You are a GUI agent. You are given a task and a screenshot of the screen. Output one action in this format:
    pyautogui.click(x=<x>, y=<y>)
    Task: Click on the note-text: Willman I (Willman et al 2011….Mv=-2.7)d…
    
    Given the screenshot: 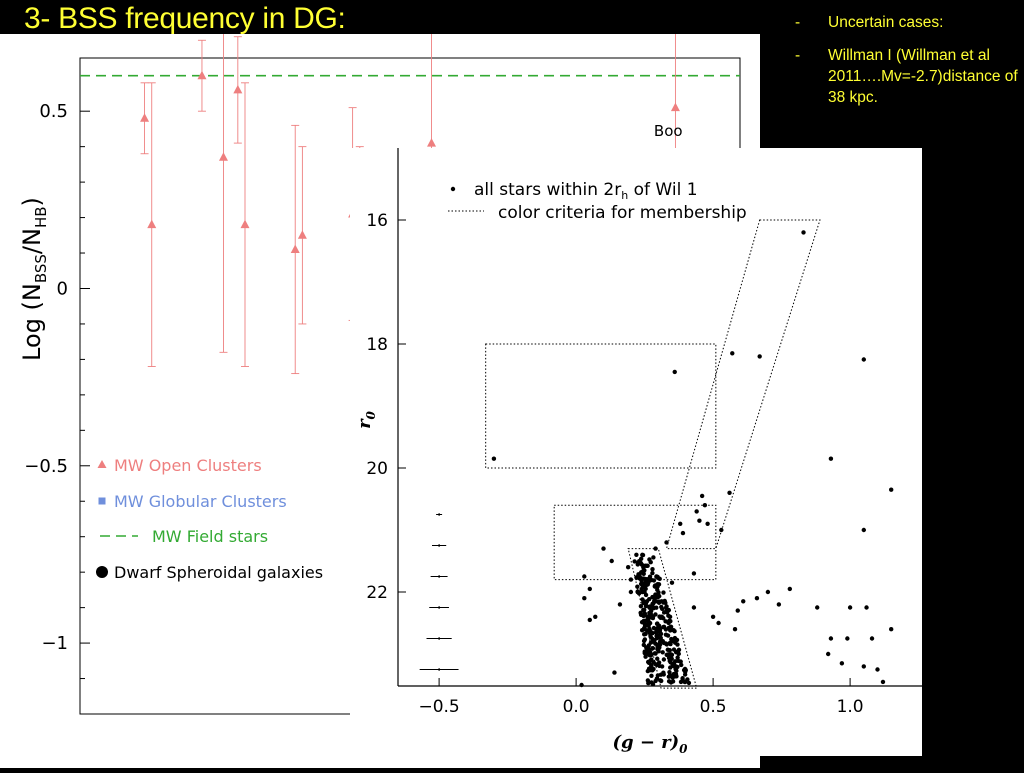 What is the action you would take?
    pyautogui.click(x=923, y=76)
    